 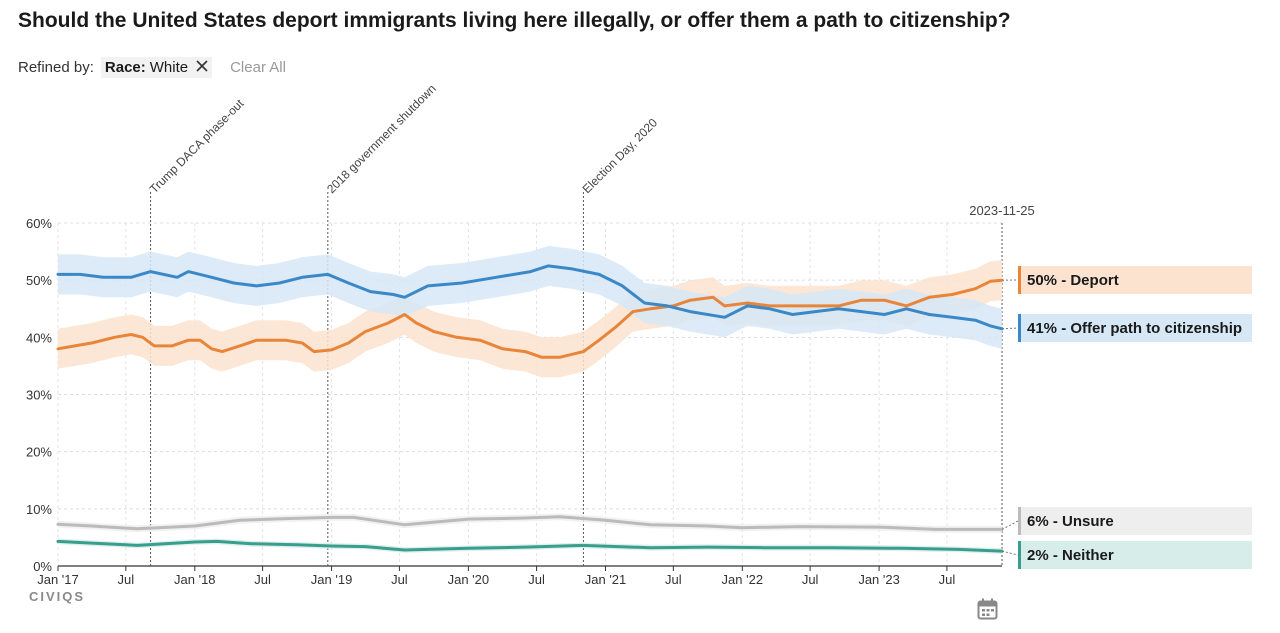 I want to click on x-tick-label: Jan '22, so click(x=743, y=579).